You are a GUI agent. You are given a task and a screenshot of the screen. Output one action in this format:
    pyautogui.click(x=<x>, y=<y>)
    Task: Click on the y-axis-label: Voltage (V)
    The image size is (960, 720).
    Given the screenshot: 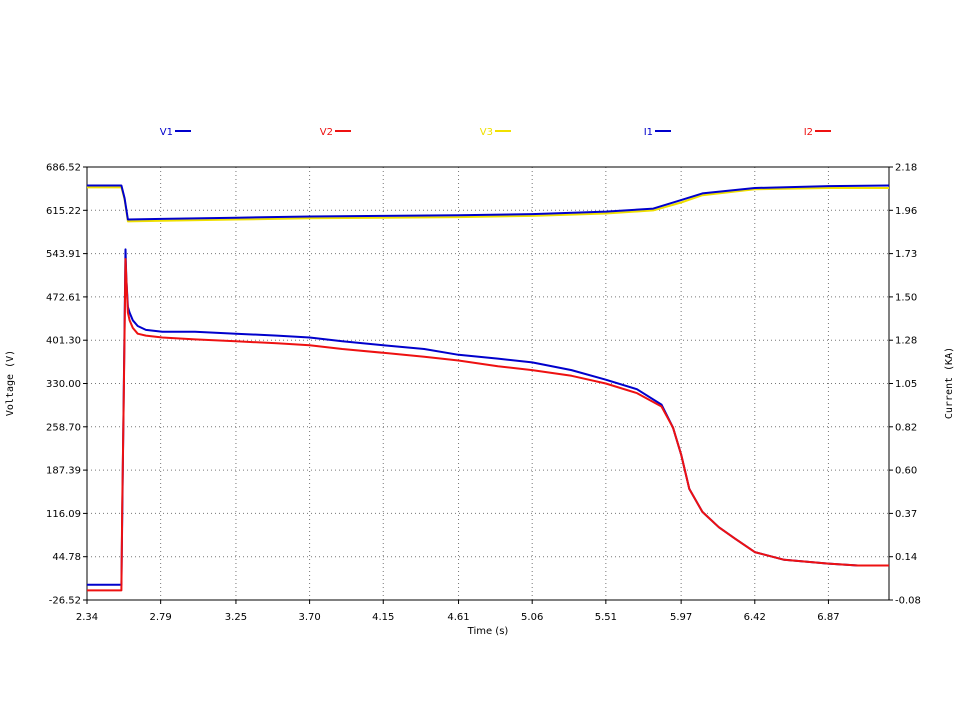 What is the action you would take?
    pyautogui.click(x=10, y=383)
    